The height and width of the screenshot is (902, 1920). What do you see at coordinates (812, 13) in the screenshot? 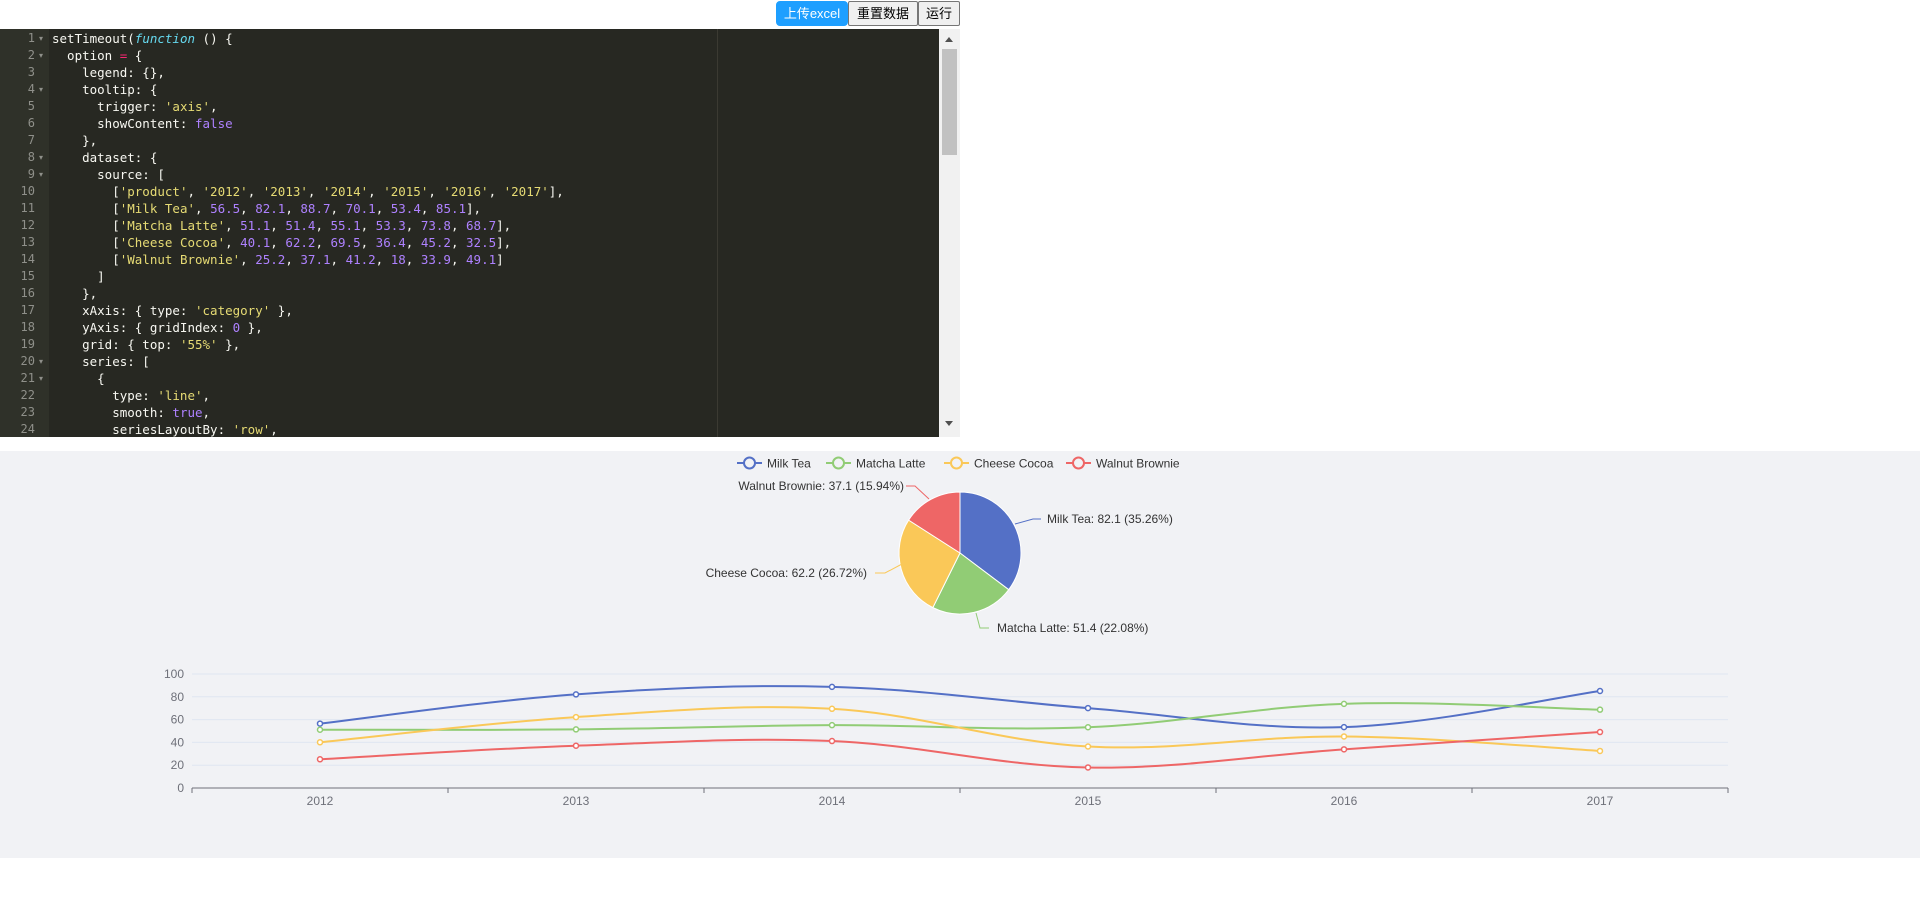
I see `upload-excel-button: 上传excel` at bounding box center [812, 13].